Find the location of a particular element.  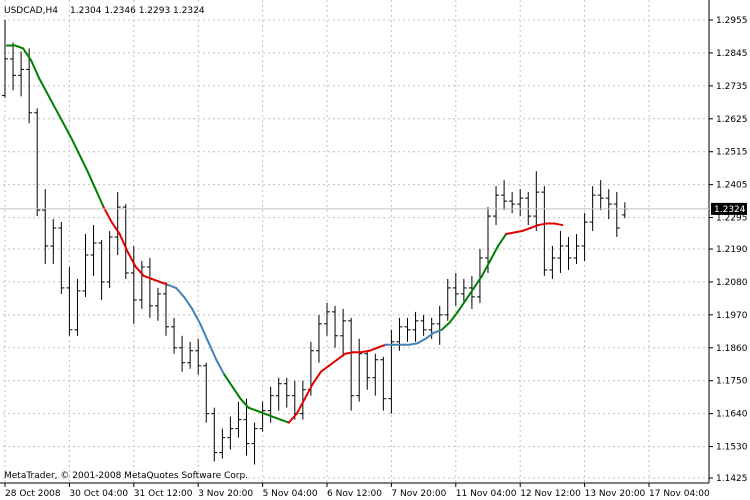

symbol-label: USDCAD,H4 is located at coordinates (31, 11).